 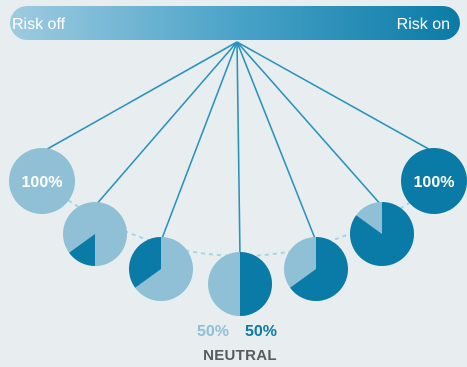 What do you see at coordinates (261, 331) in the screenshot?
I see `neutral-risk-on-pct: 50%` at bounding box center [261, 331].